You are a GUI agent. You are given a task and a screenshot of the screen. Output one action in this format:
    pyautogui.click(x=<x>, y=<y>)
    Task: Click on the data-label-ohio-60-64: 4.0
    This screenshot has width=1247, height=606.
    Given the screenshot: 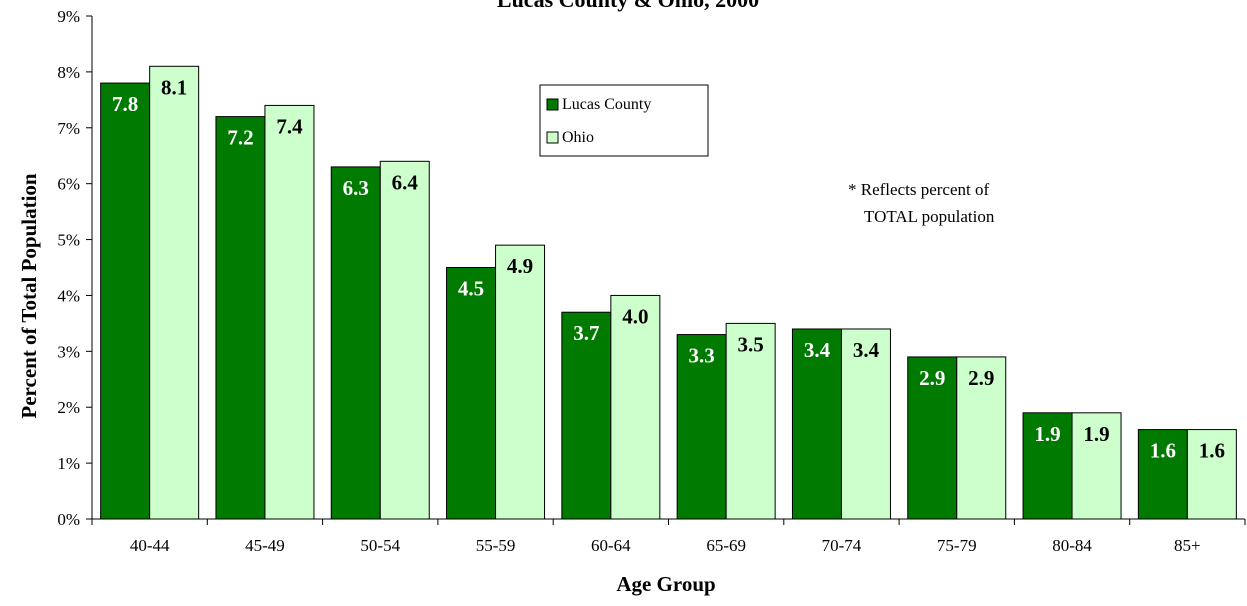 What is the action you would take?
    pyautogui.click(x=635, y=316)
    